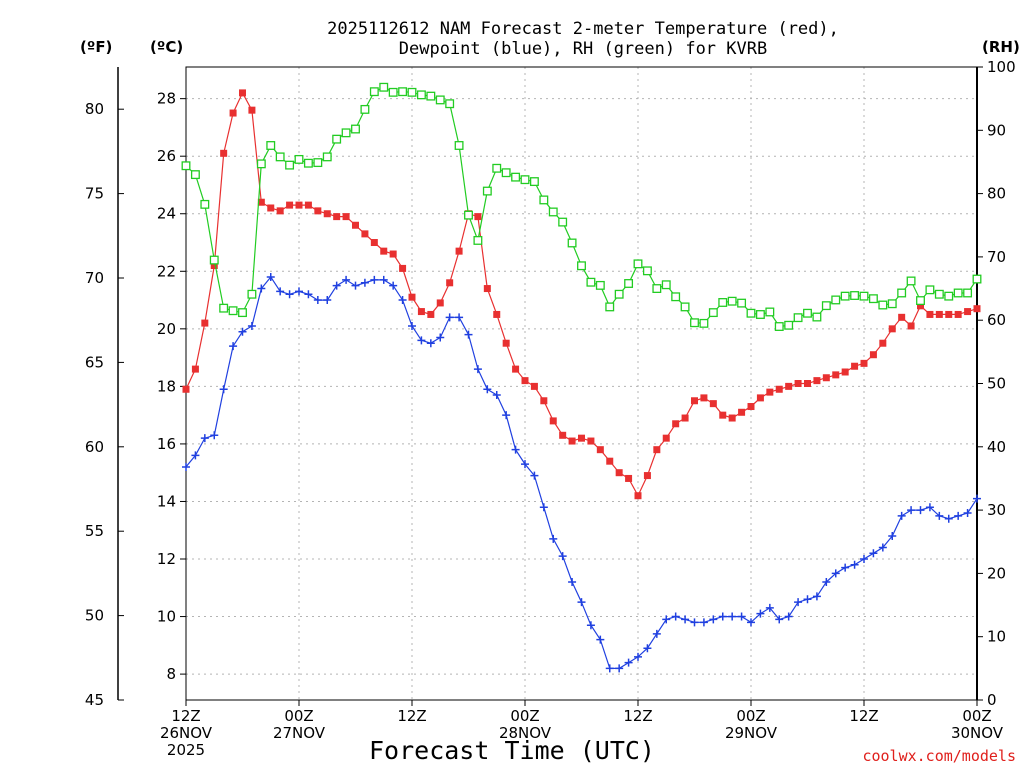 This screenshot has height=768, width=1024. Describe the element at coordinates (104, 404) in the screenshot. I see `fahrenheit-axis-ticks: 45 50 55 60 65 70 75 80` at that location.